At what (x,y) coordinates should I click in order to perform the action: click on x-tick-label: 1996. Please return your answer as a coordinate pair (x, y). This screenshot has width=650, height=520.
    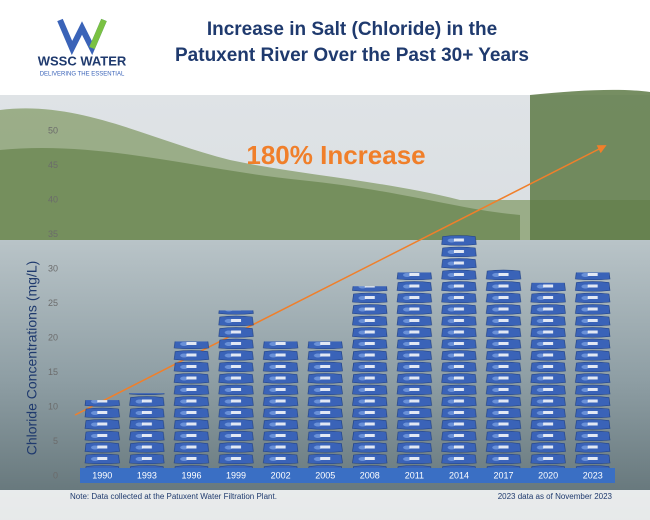
    Looking at the image, I should click on (191, 475).